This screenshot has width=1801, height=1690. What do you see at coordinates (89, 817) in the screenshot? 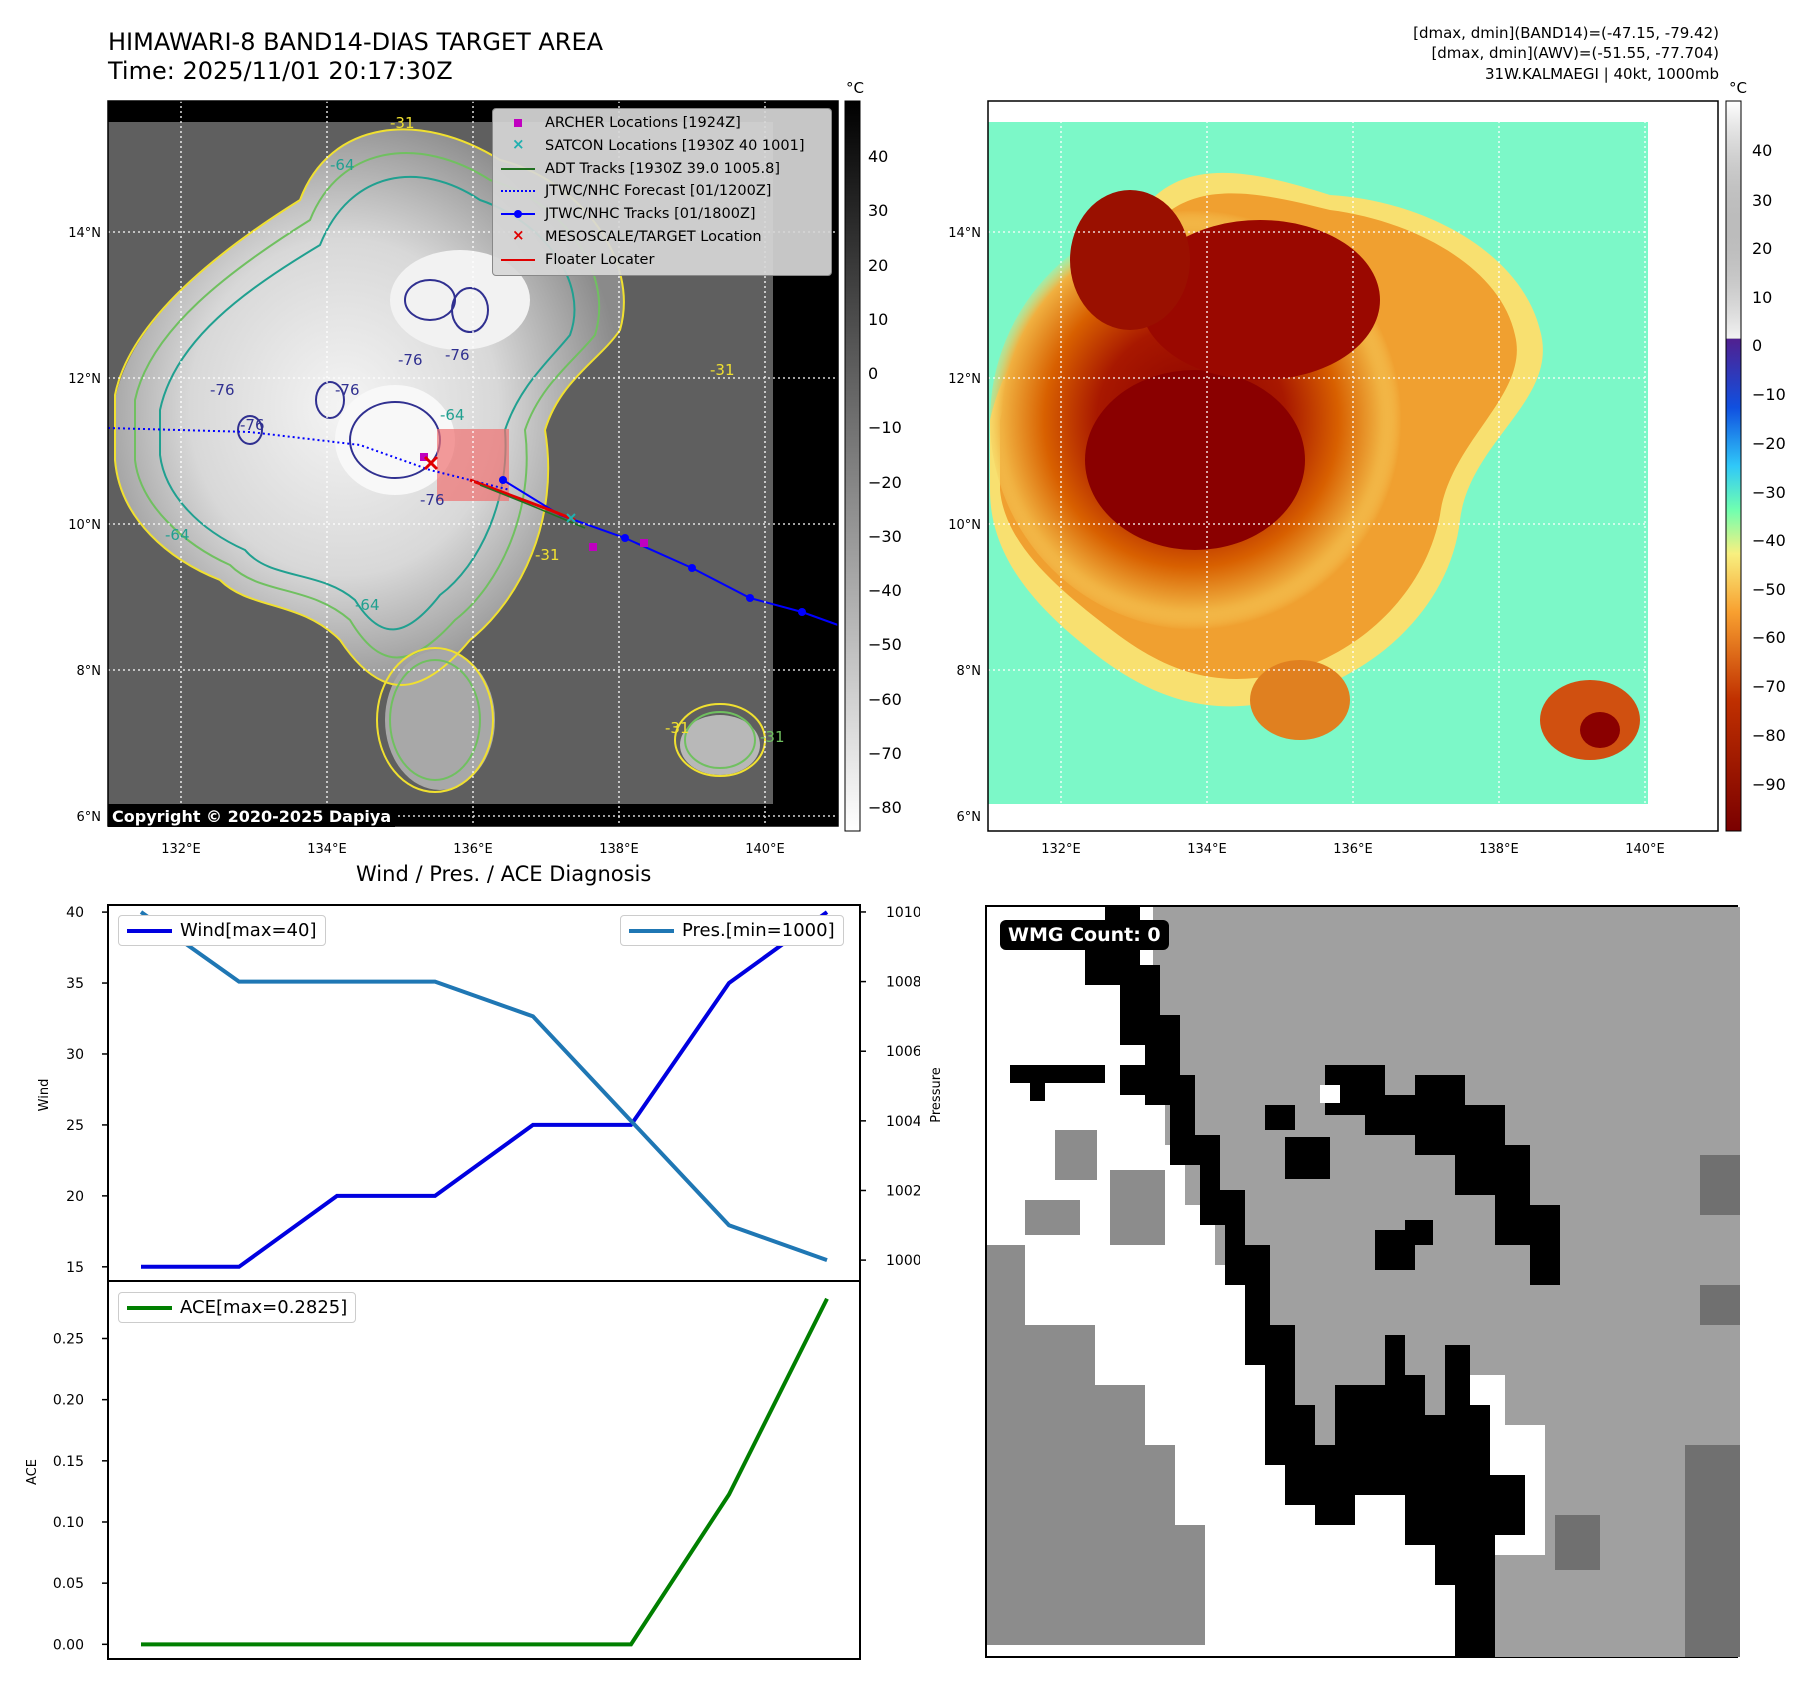
I see `lat-tick: 6°N` at bounding box center [89, 817].